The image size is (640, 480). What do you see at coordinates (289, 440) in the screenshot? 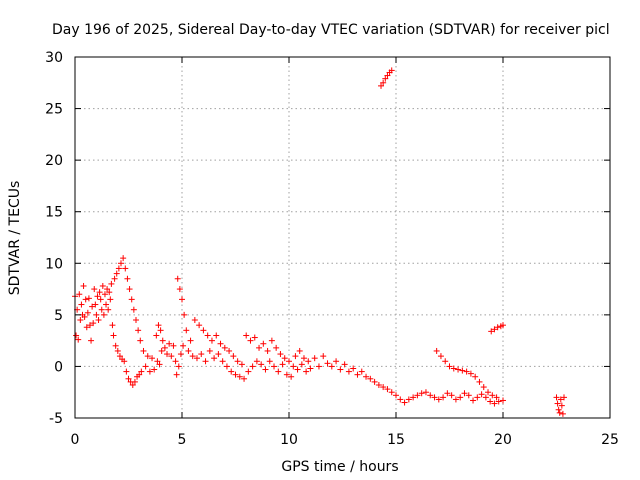
I see `x-tick-label: 10` at bounding box center [289, 440].